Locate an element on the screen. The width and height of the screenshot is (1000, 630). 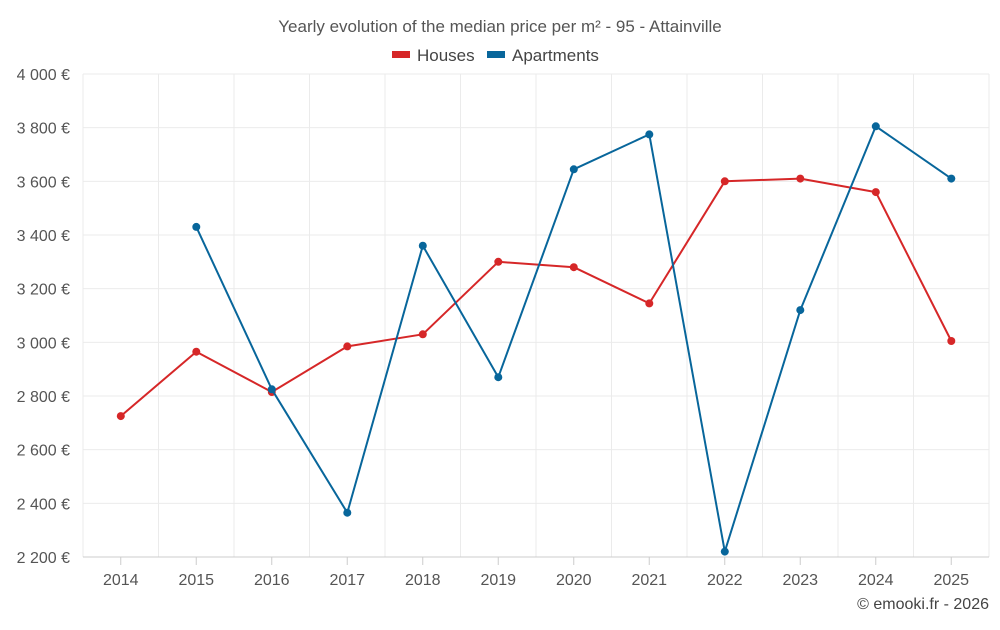
x-tick-label: 2019 is located at coordinates (498, 580).